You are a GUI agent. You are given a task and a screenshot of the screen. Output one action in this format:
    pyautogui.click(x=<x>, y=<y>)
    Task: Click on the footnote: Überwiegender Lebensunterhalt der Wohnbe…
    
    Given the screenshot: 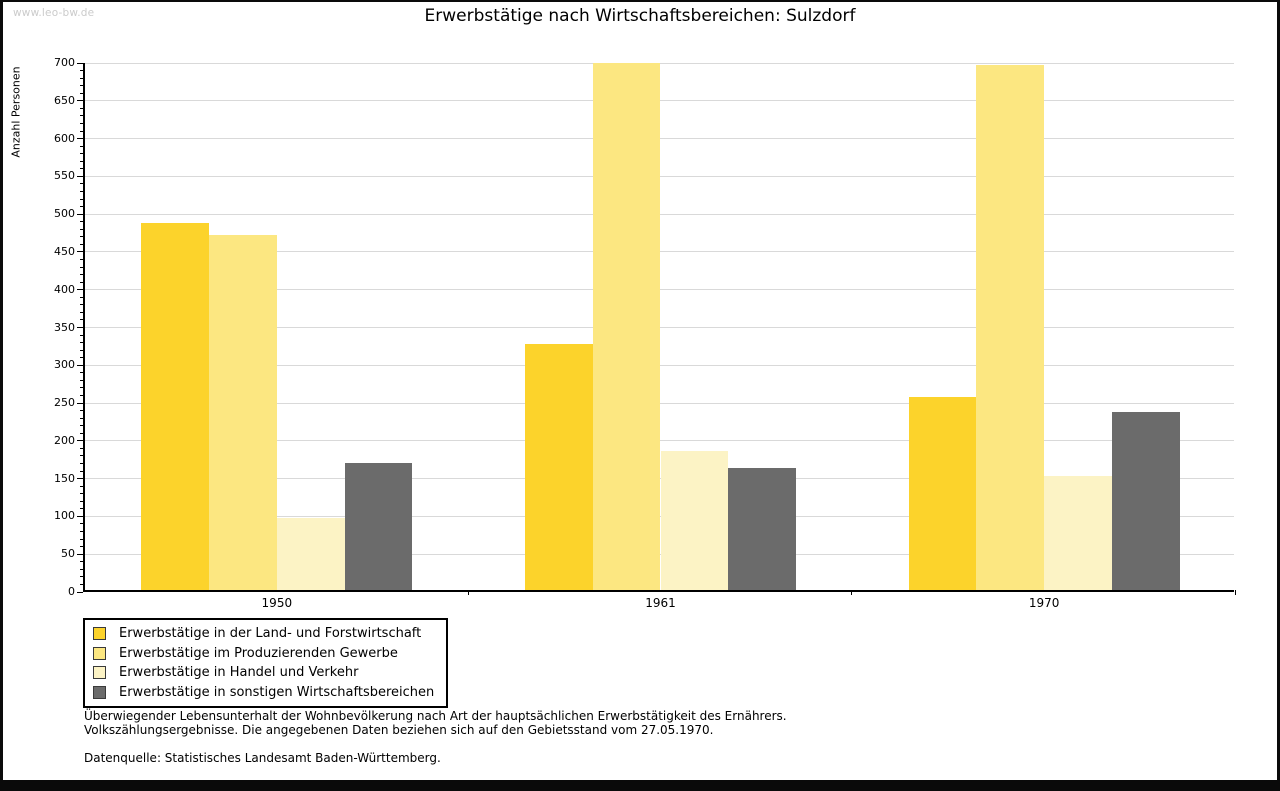 What is the action you would take?
    pyautogui.click(x=435, y=737)
    